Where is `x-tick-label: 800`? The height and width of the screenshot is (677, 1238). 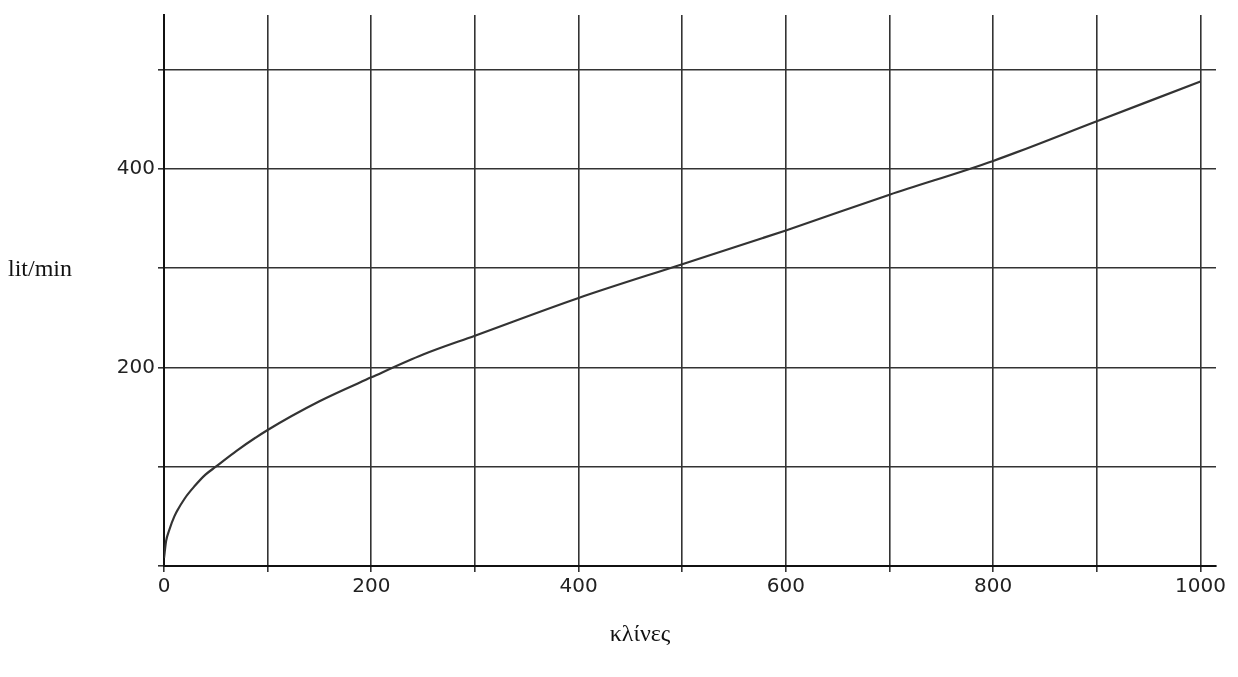 x-tick-label: 800 is located at coordinates (993, 585).